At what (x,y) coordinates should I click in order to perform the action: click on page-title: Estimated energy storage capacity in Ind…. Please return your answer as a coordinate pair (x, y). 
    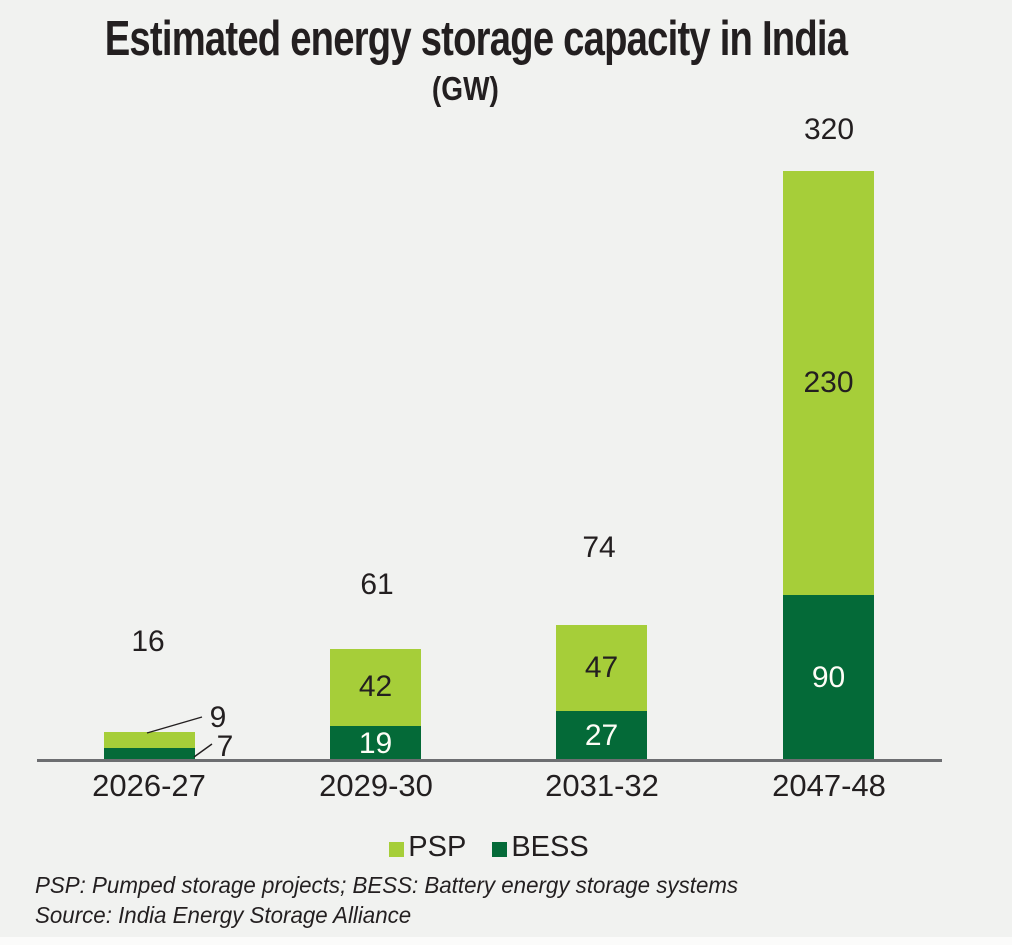
    Looking at the image, I should click on (465, 39).